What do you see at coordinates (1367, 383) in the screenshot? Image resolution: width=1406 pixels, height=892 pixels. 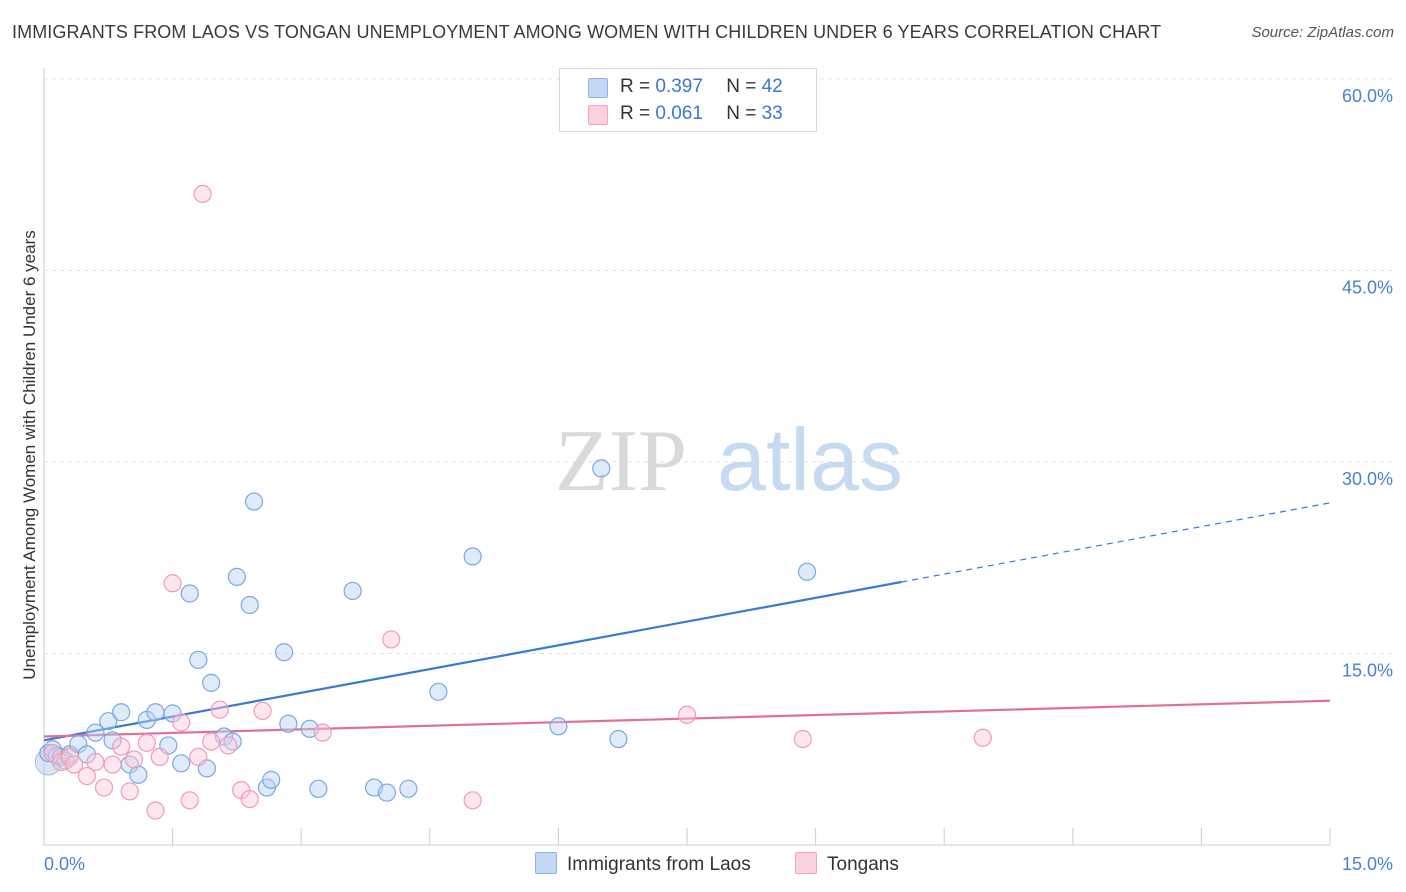 I see `y-tick-labels: 15.0% 30.0% 45.0% 60.0%` at bounding box center [1367, 383].